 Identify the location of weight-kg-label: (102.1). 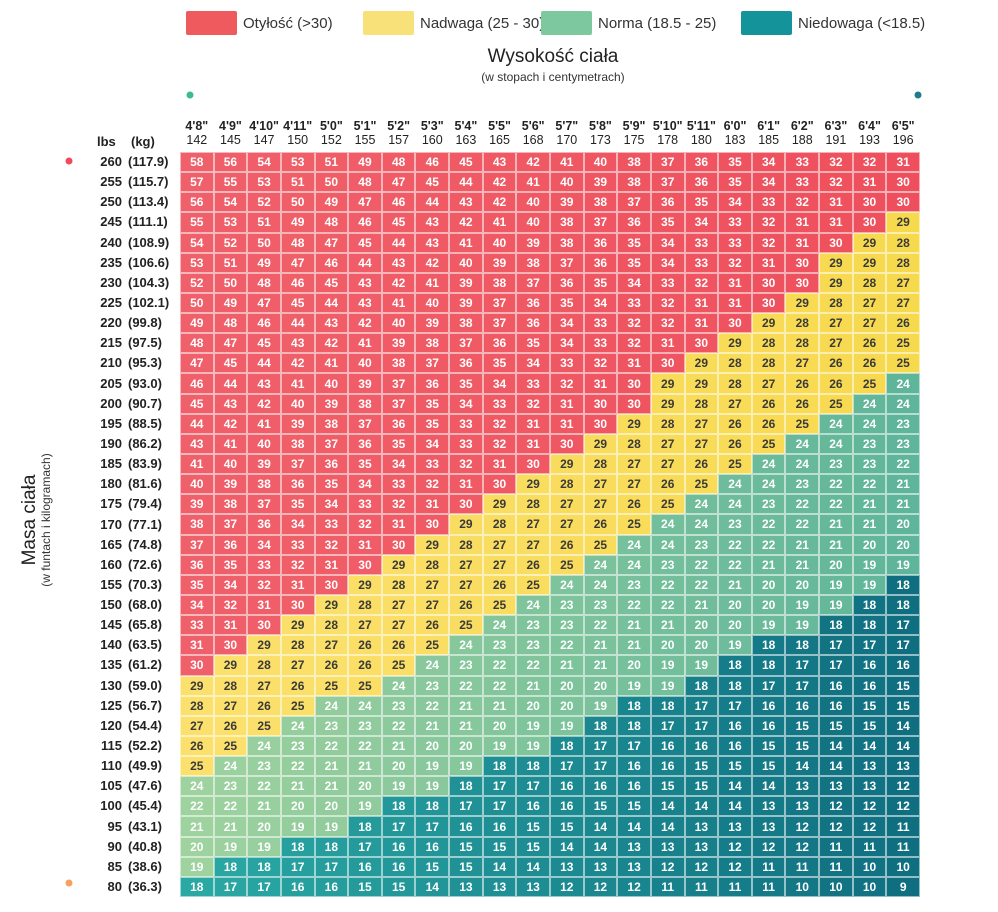
(149, 302).